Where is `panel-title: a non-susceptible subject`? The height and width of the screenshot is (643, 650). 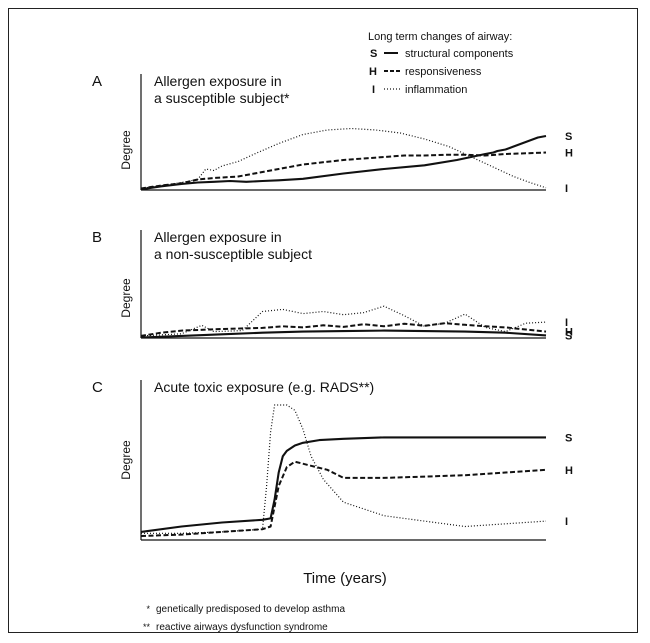
panel-title: a non-susceptible subject is located at coordinates (233, 254).